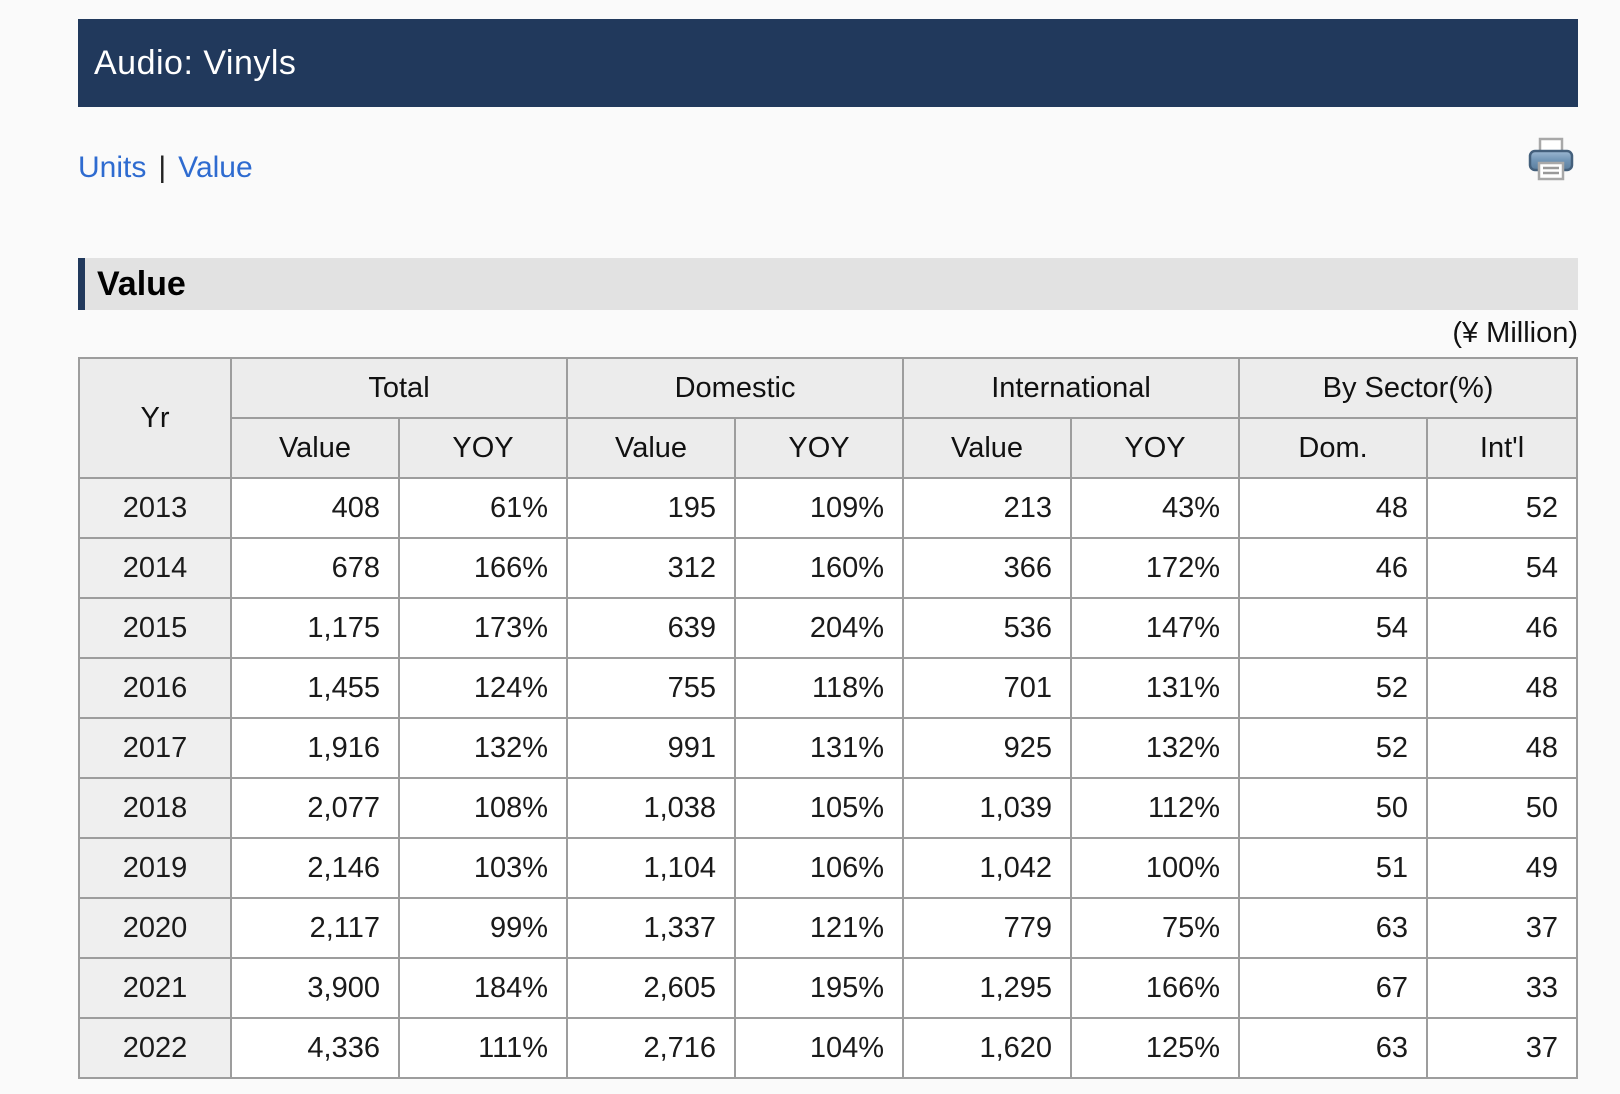 The image size is (1620, 1094). What do you see at coordinates (819, 628) in the screenshot?
I see `value-cell: 204%` at bounding box center [819, 628].